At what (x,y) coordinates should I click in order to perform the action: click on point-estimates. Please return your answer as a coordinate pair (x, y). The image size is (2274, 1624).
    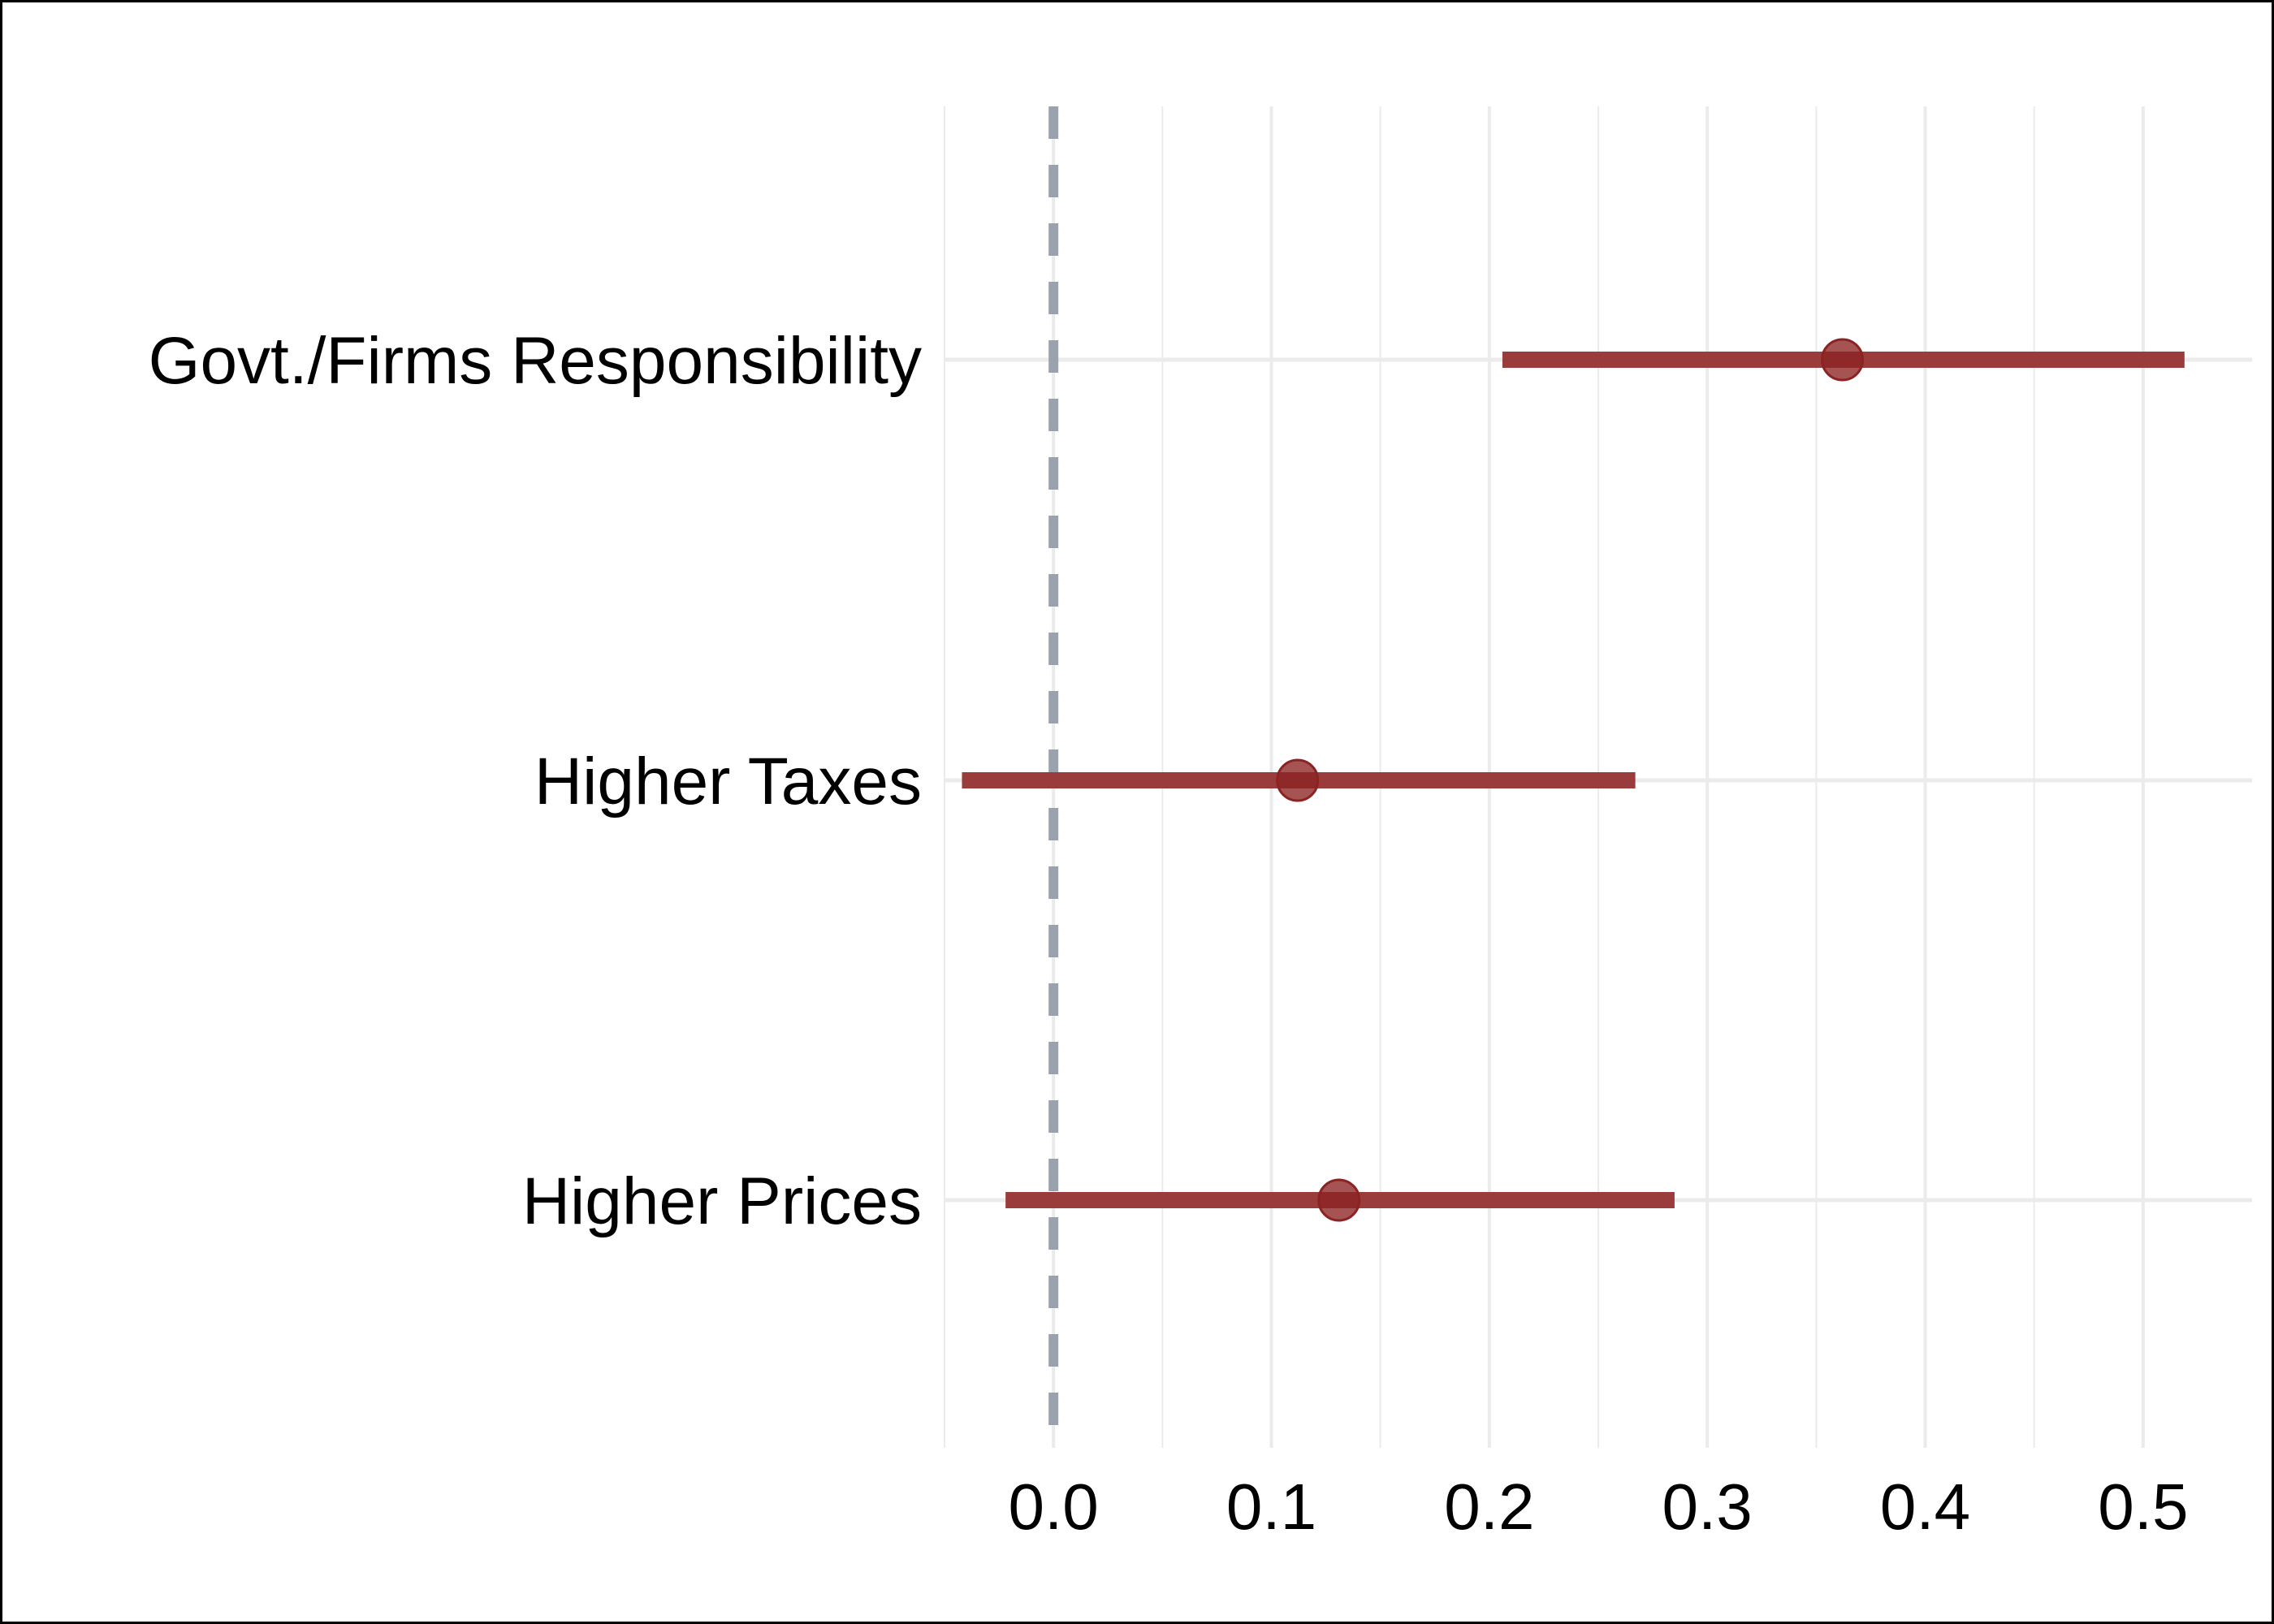
    Looking at the image, I should click on (1570, 780).